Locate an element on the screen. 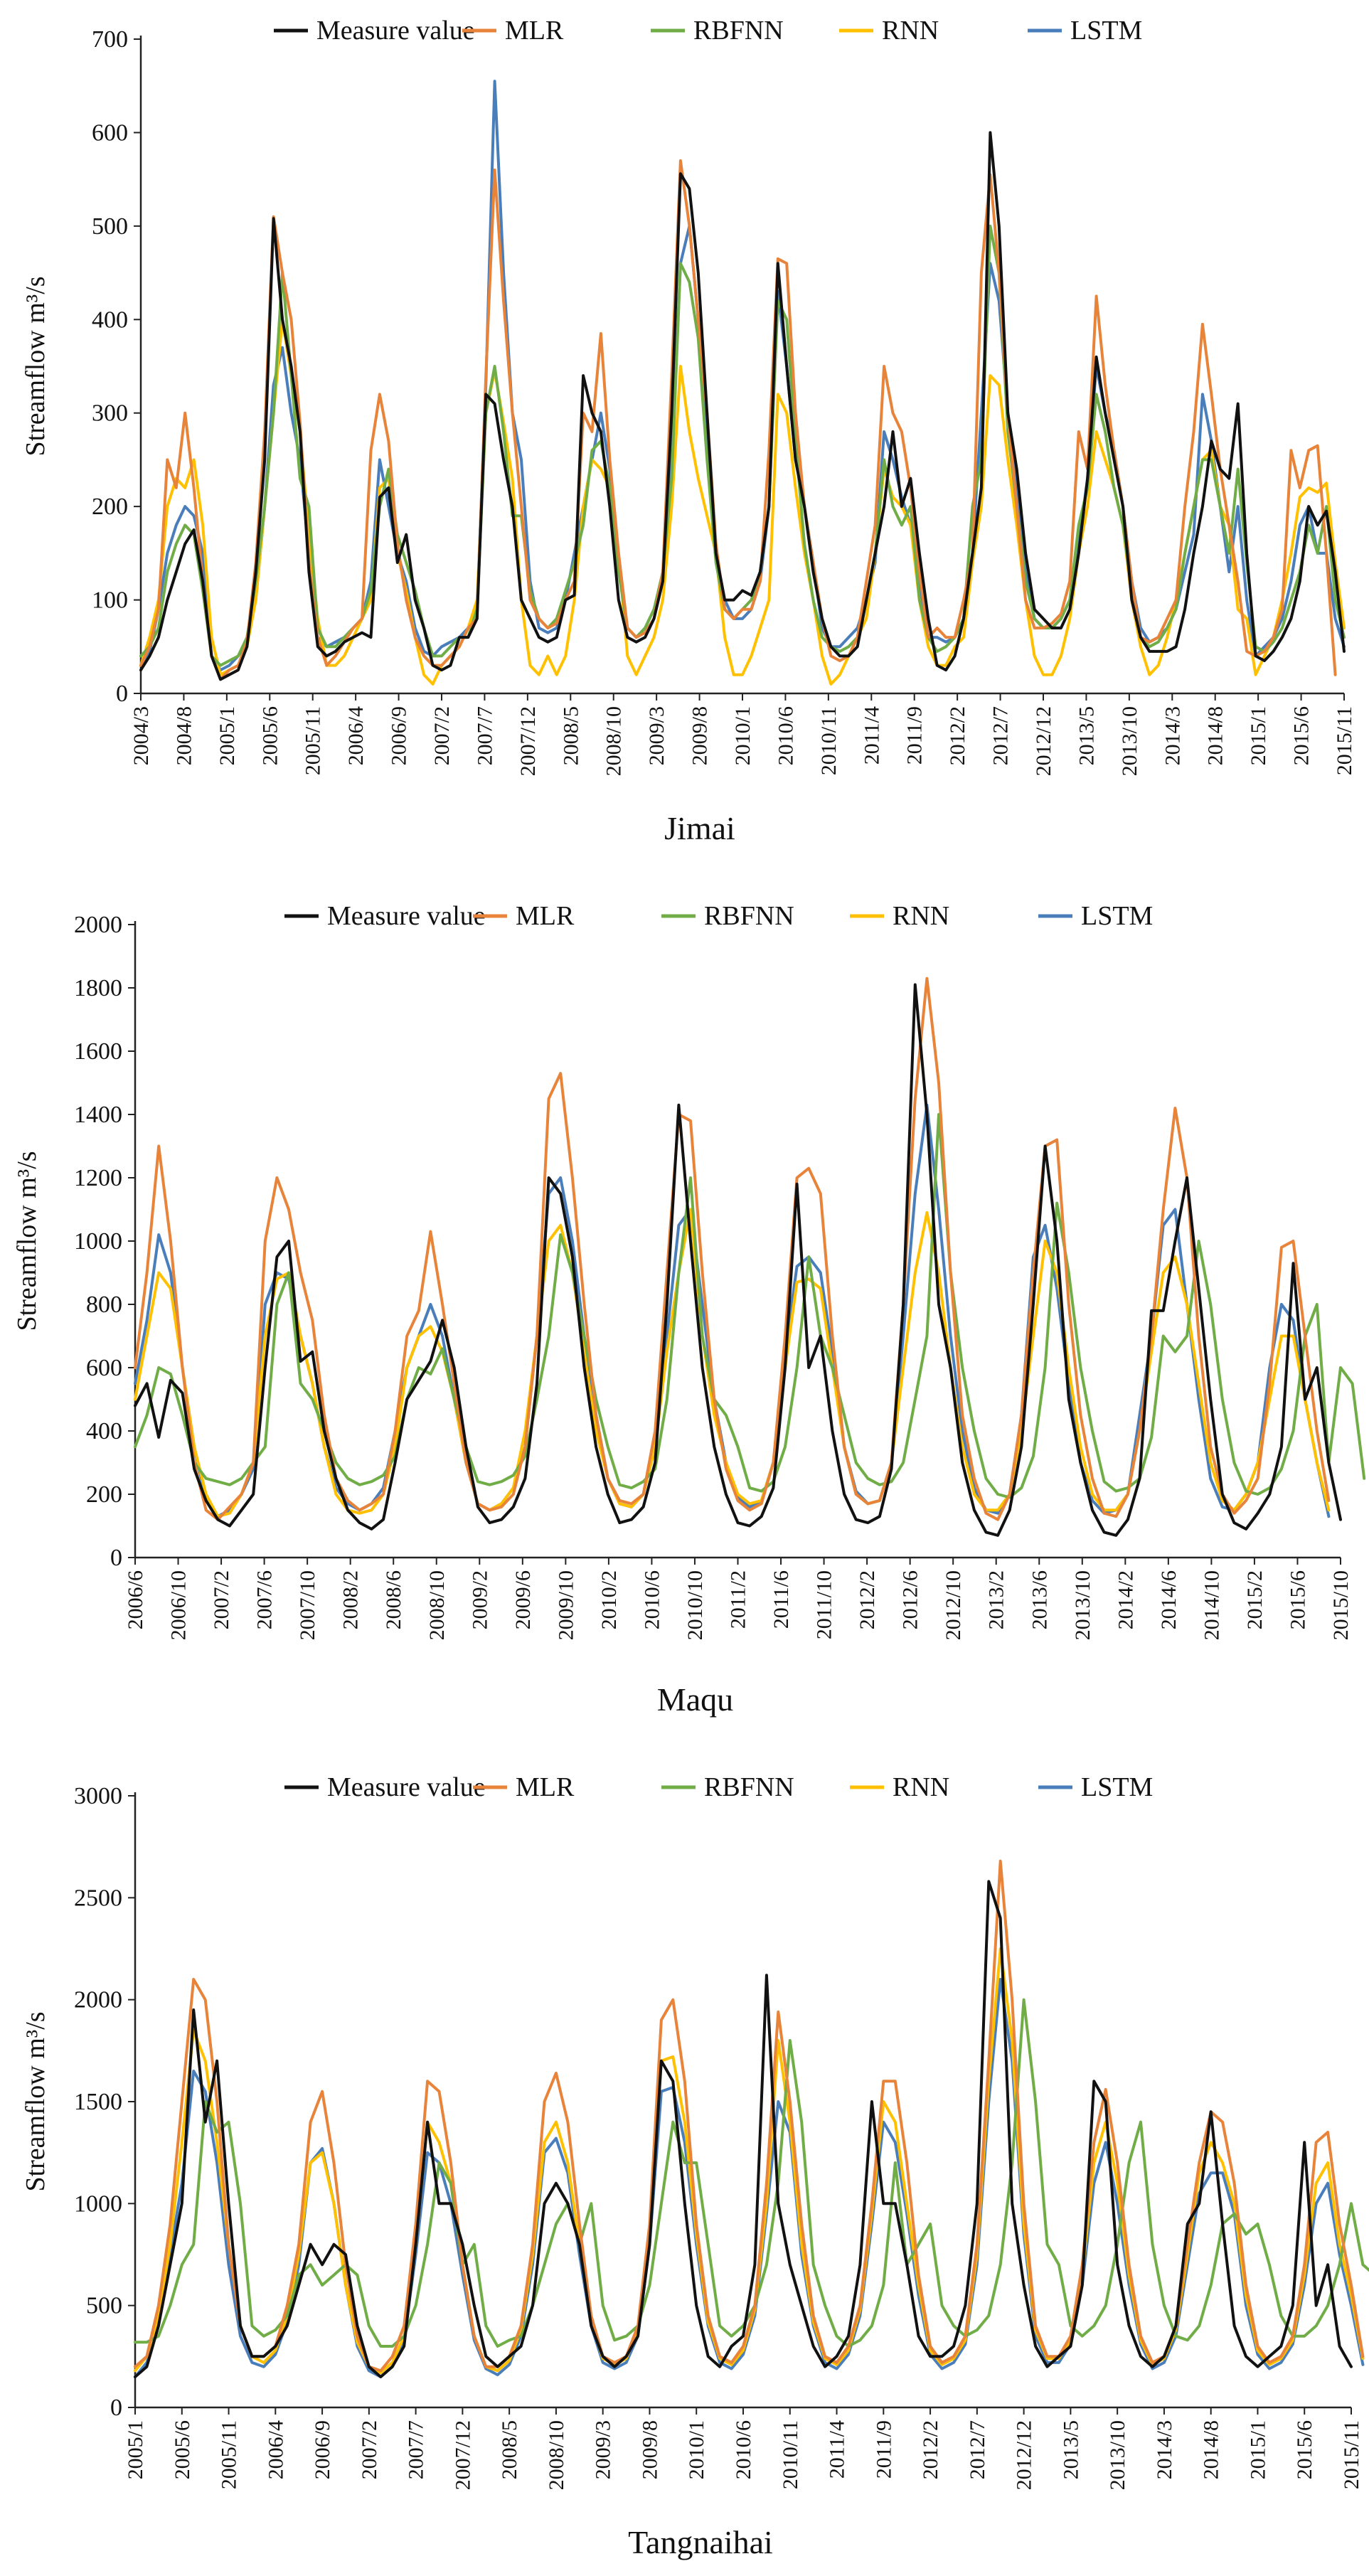  maqu-xtick-label: 2012/10 is located at coordinates (953, 1605).